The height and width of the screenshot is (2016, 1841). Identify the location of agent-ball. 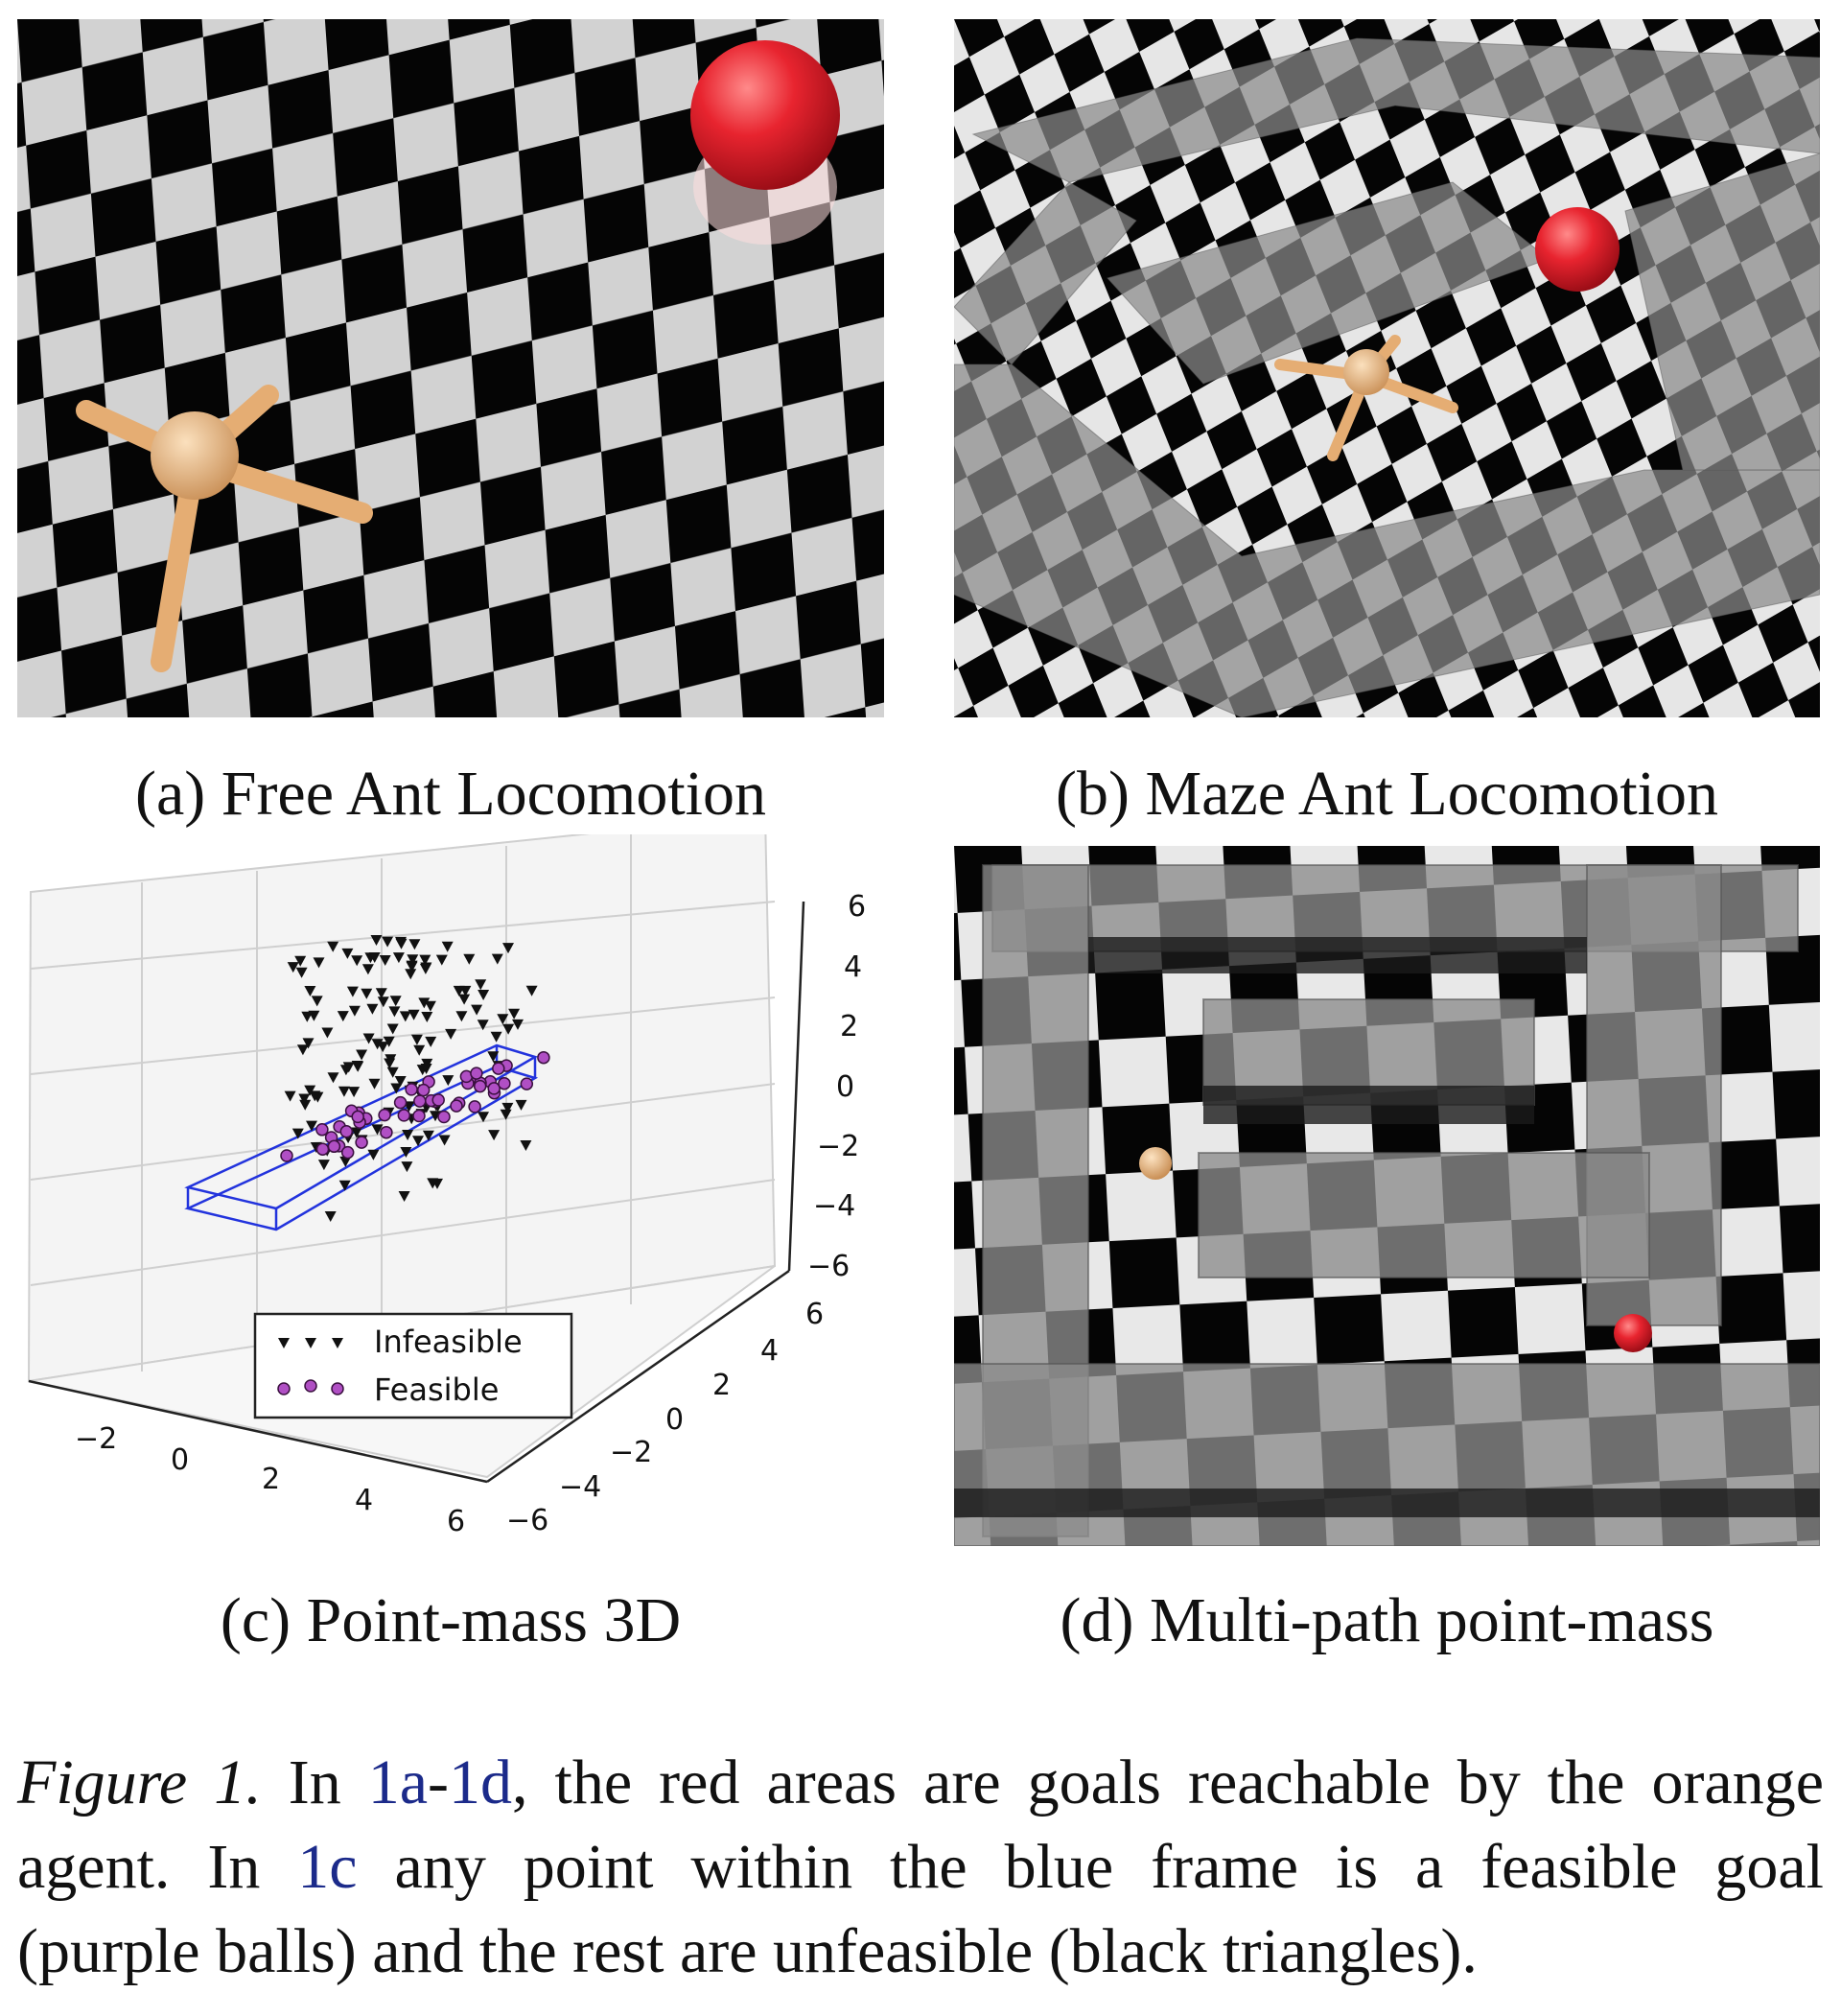
(1155, 1163).